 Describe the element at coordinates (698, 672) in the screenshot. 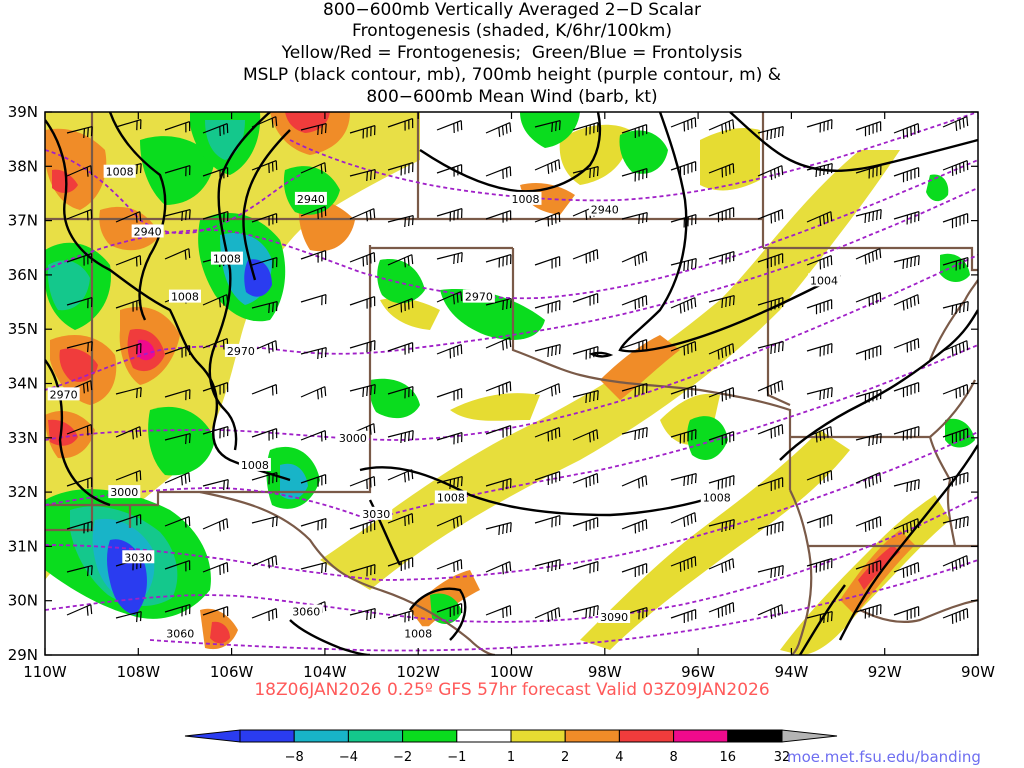

I see `lon-tick-label: 96W` at that location.